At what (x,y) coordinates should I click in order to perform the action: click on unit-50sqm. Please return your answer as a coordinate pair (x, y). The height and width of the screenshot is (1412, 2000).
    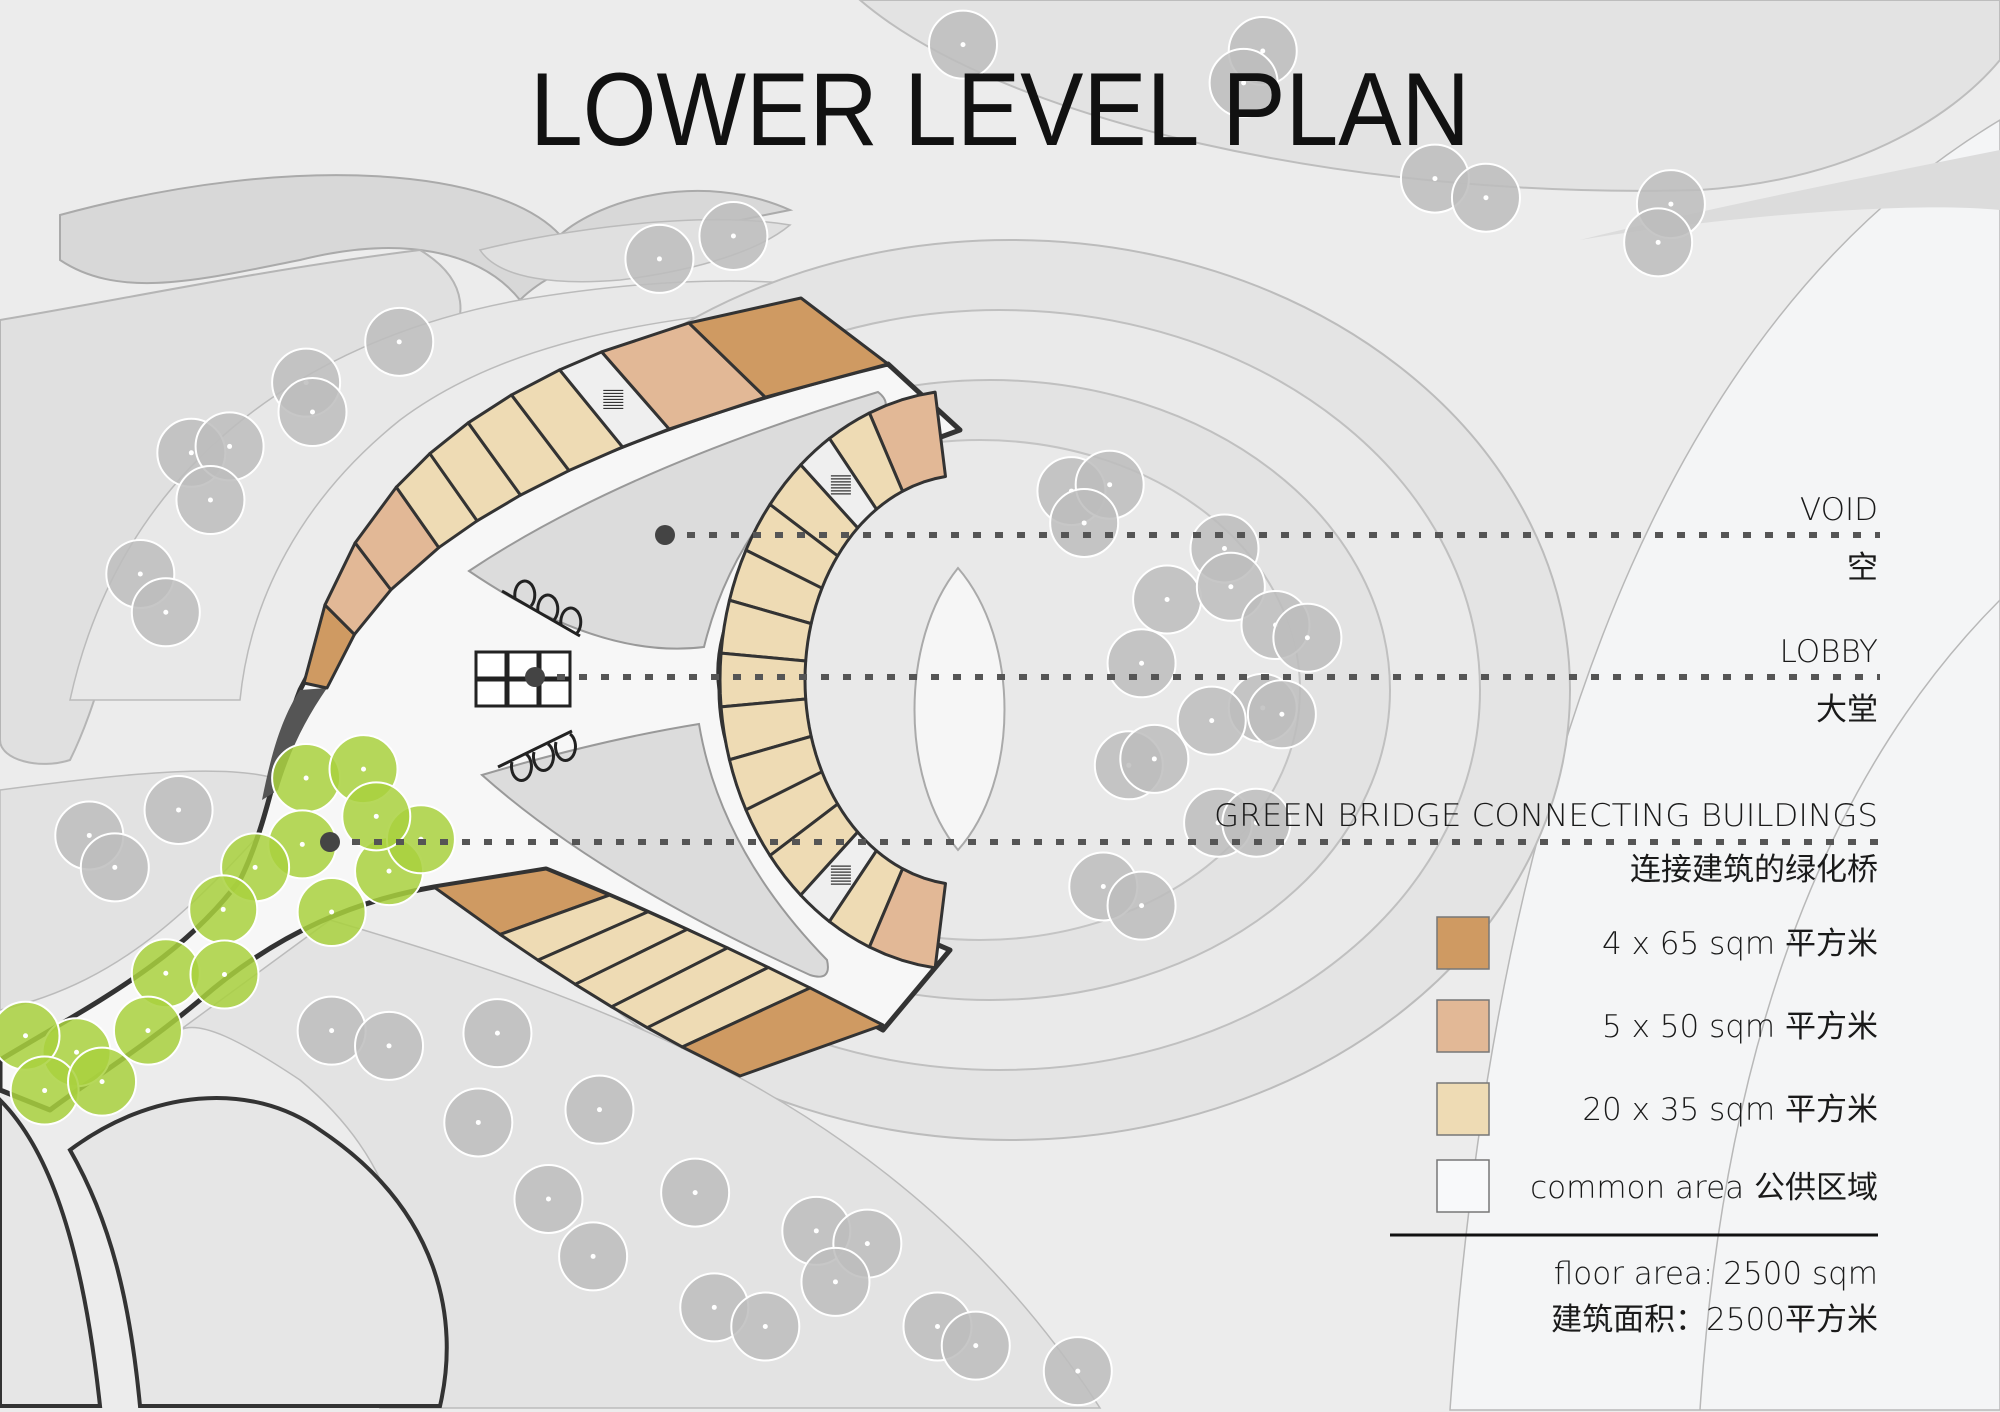
    Looking at the image, I should click on (907, 918).